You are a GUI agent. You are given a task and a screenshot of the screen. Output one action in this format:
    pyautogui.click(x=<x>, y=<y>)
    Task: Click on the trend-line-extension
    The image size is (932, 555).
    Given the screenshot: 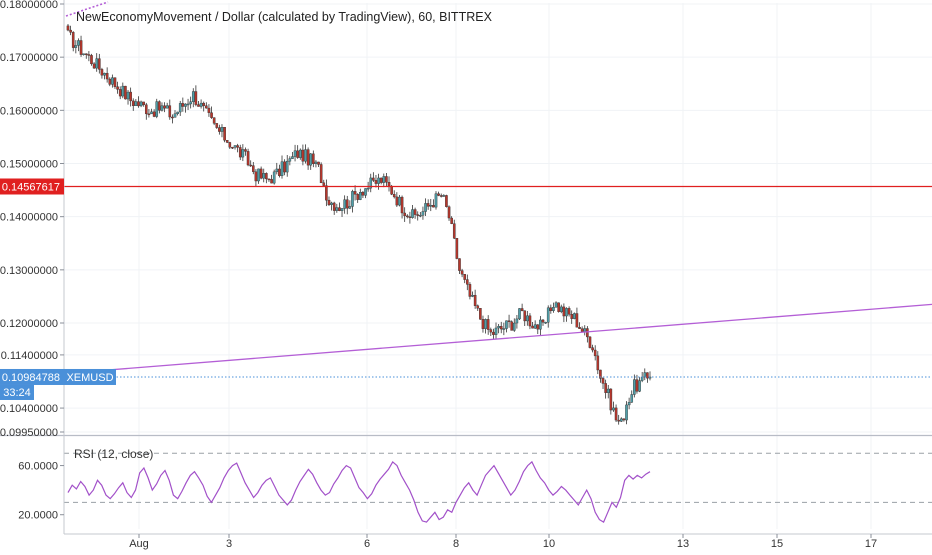 What is the action you would take?
    pyautogui.click(x=87, y=9)
    